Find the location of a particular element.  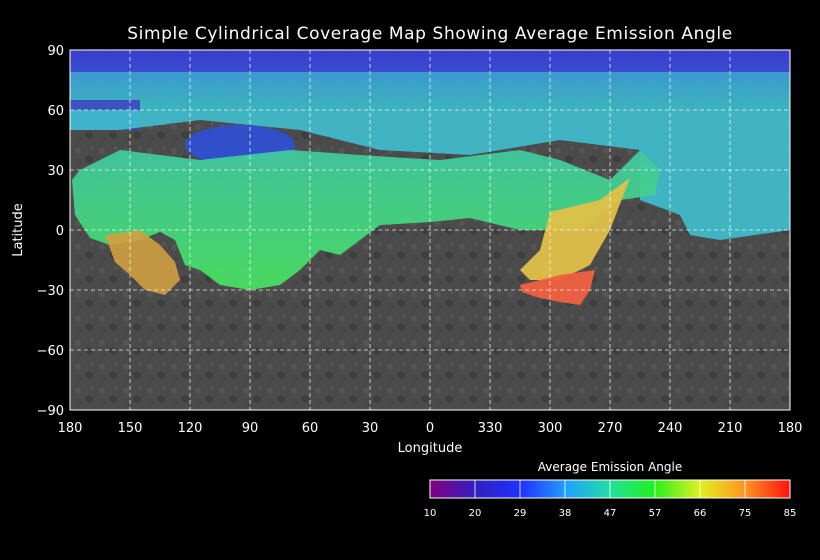

x-axis-label: Longitude is located at coordinates (430, 448).